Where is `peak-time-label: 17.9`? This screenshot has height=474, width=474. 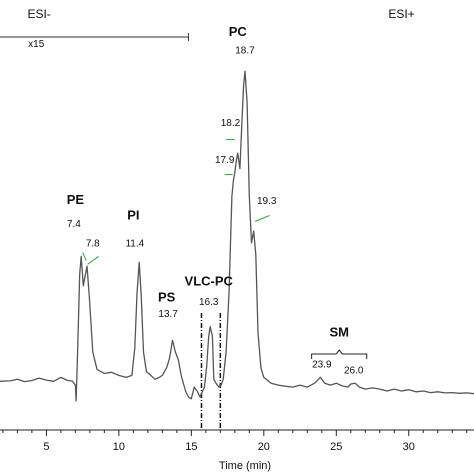
peak-time-label: 17.9 is located at coordinates (225, 160).